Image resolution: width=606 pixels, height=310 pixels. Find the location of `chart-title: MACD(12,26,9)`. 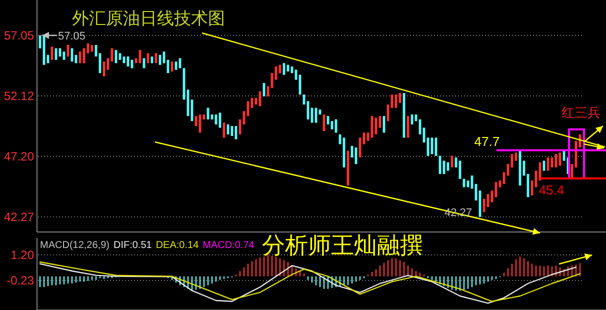

chart-title: MACD(12,26,9) is located at coordinates (75, 245).